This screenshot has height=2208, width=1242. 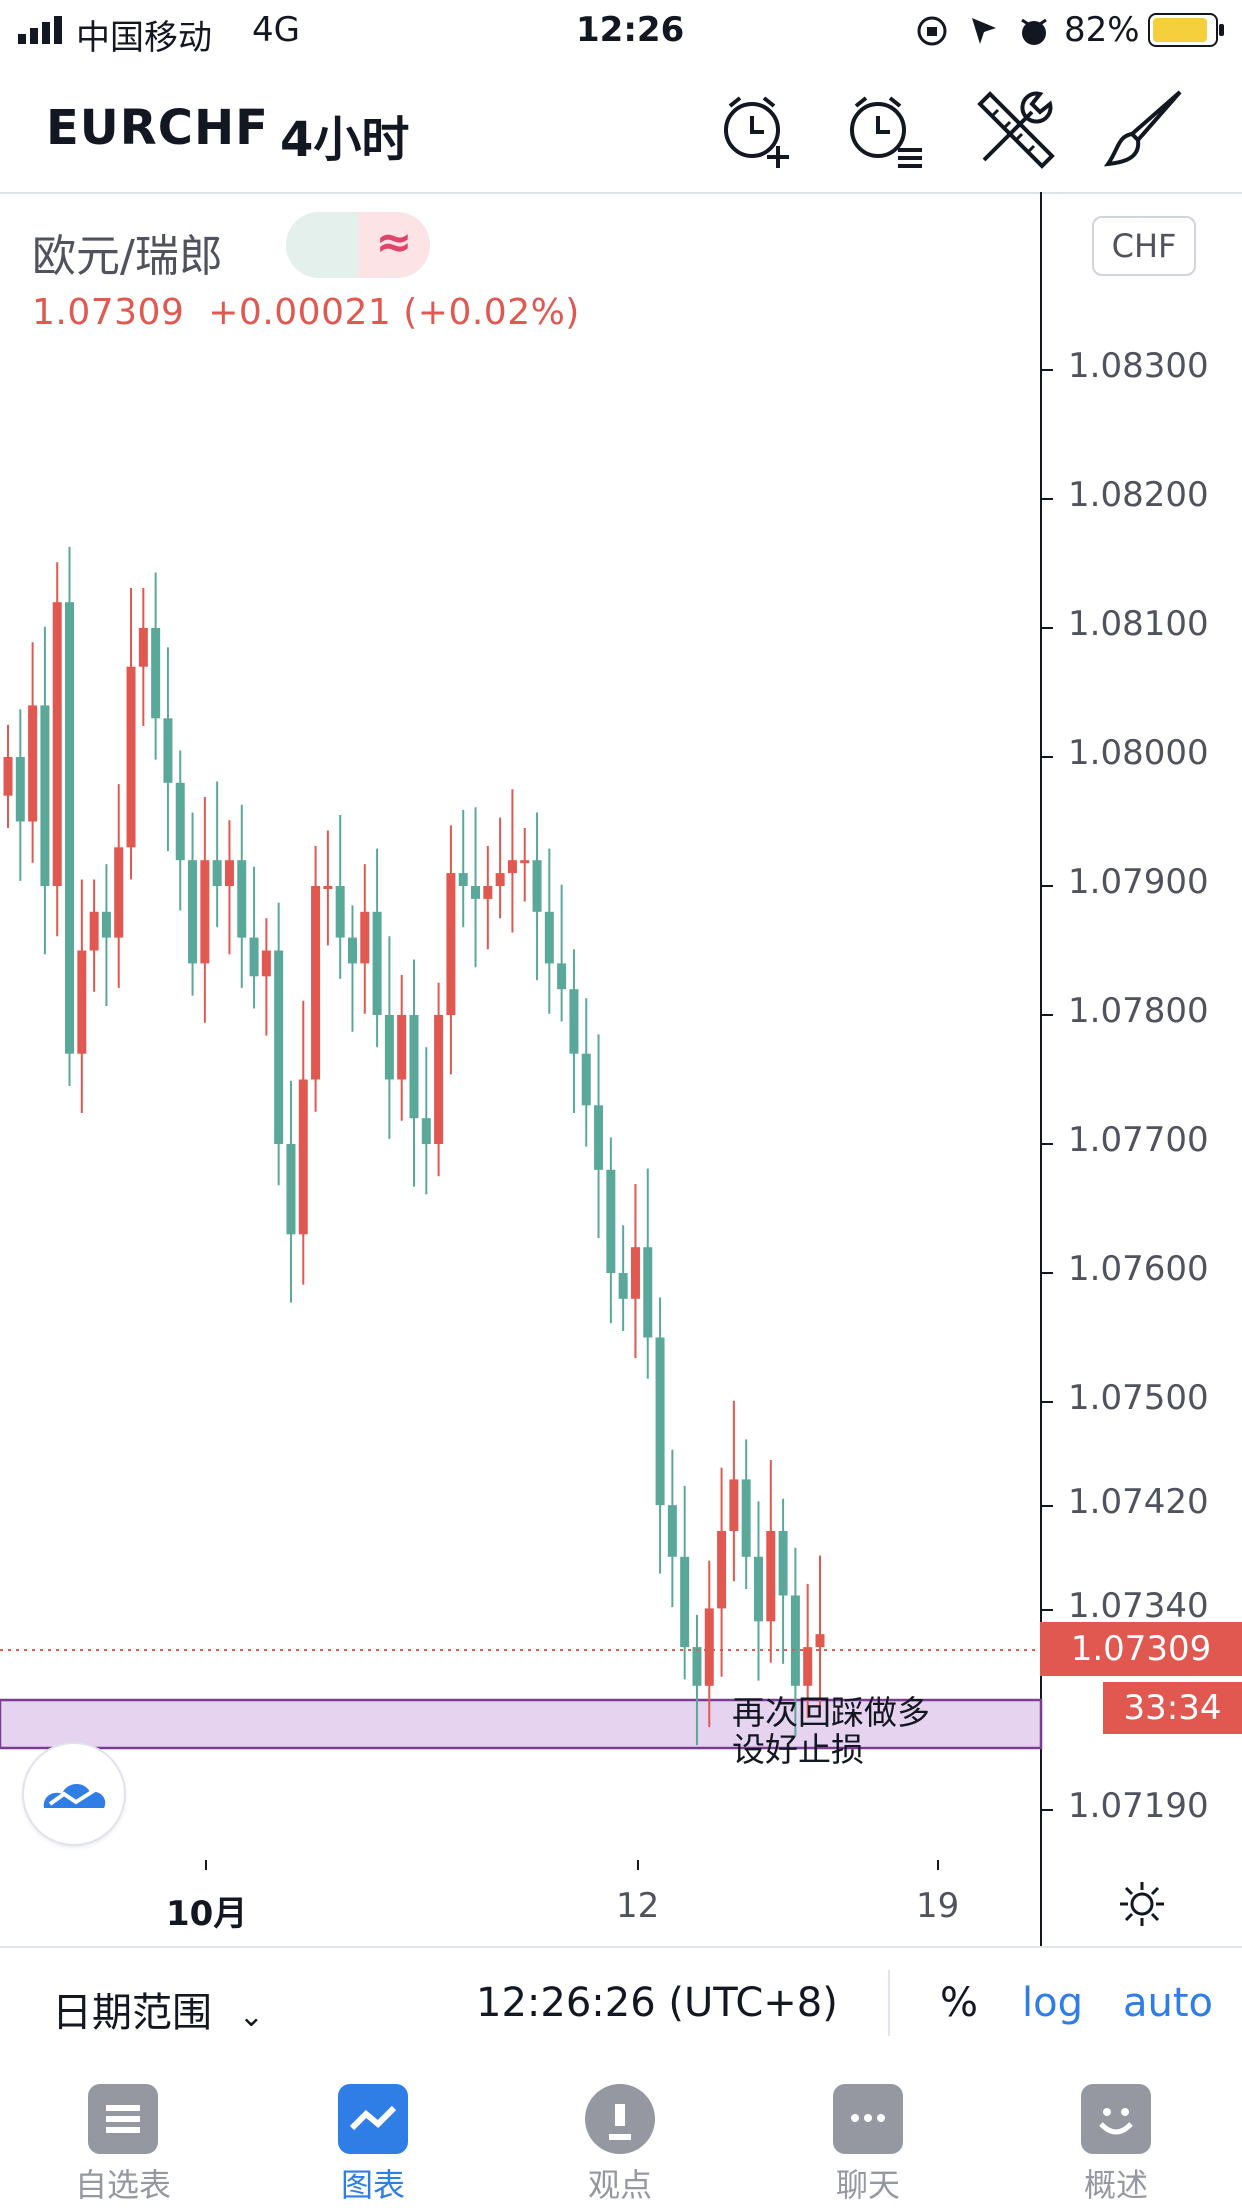 What do you see at coordinates (373, 2144) in the screenshot?
I see `tab-chart: 图表` at bounding box center [373, 2144].